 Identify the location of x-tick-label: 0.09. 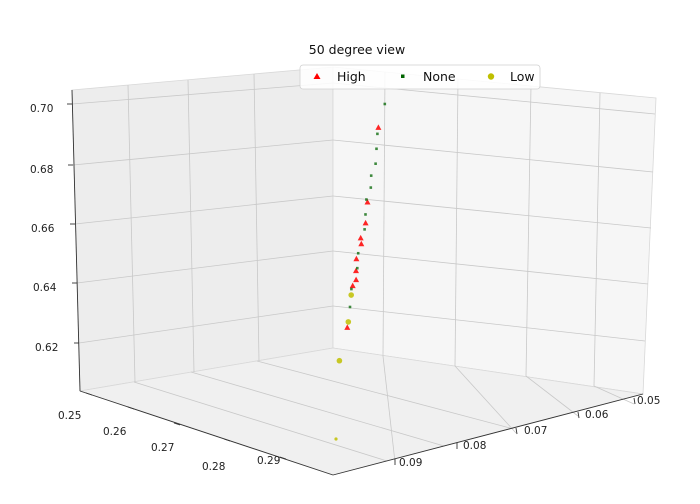
(410, 463).